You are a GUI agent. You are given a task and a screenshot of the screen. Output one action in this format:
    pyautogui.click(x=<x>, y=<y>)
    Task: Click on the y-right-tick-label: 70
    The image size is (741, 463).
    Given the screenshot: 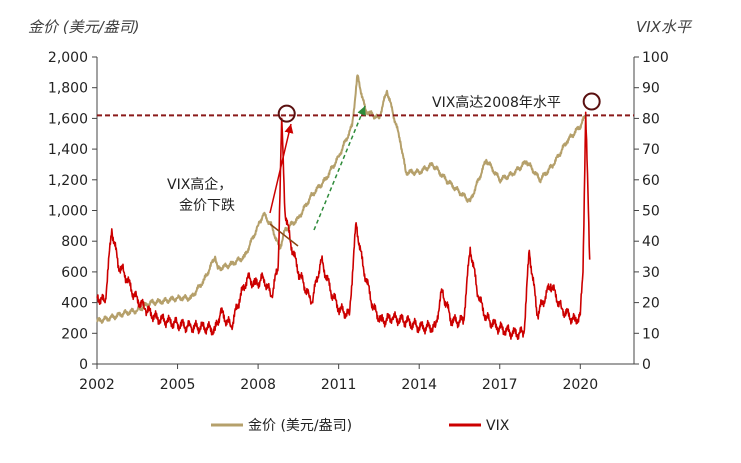 What is the action you would take?
    pyautogui.click(x=651, y=150)
    